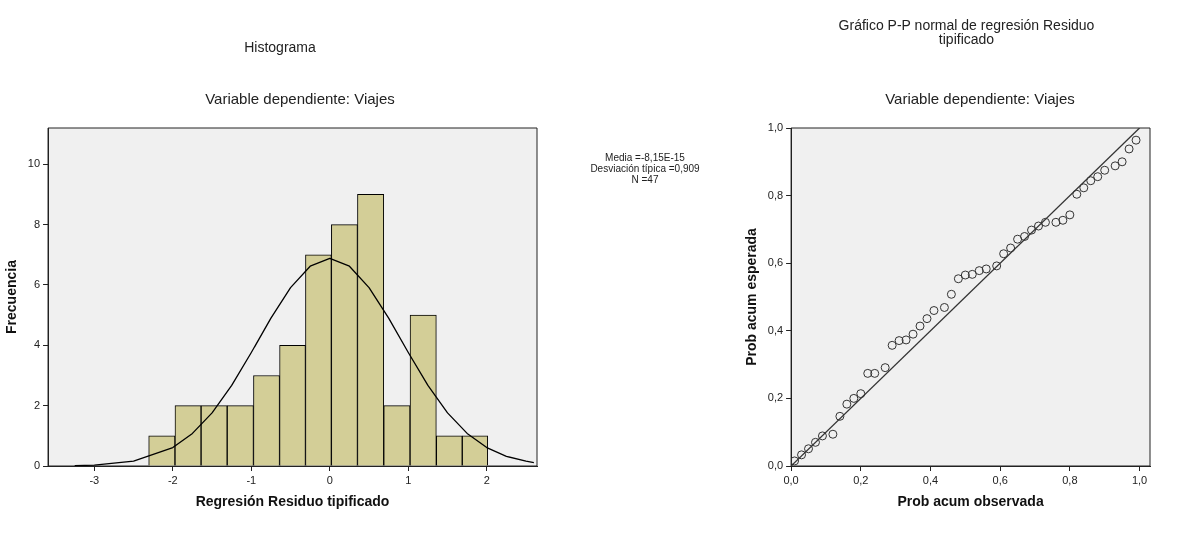  I want to click on y-tick-label: 0,6, so click(775, 262).